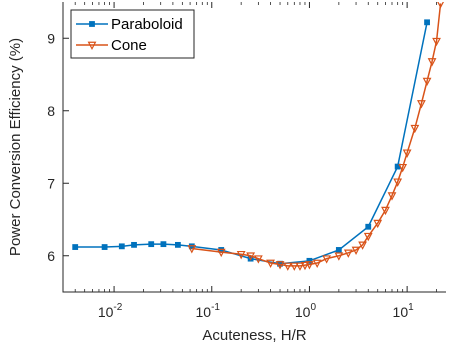  What do you see at coordinates (51, 256) in the screenshot?
I see `y-tick-label: 6` at bounding box center [51, 256].